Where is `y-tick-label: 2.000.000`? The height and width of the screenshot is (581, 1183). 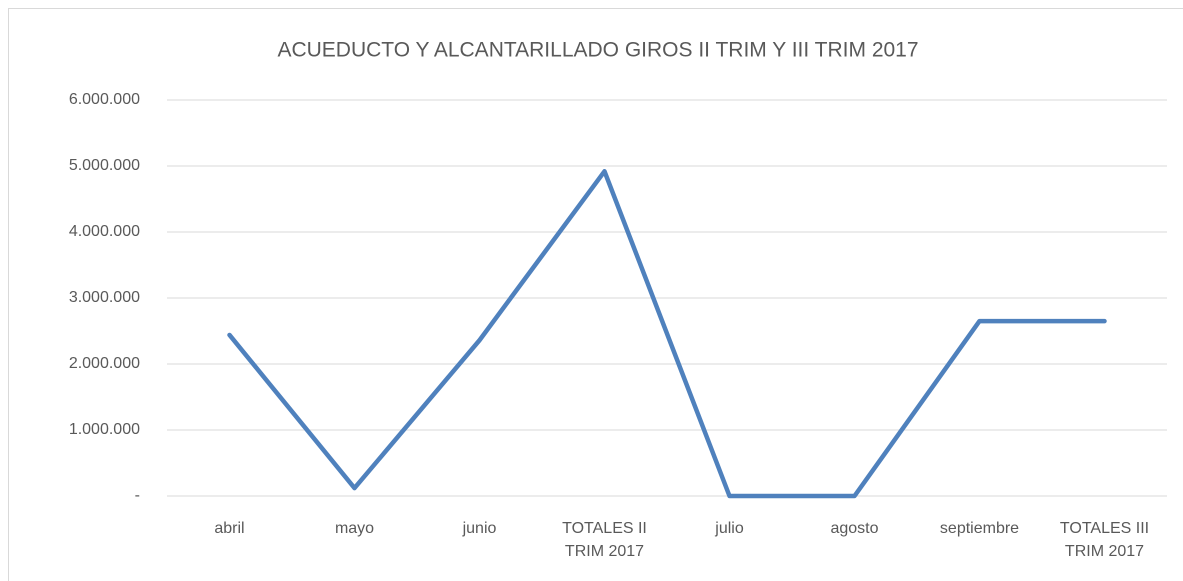
y-tick-label: 2.000.000 is located at coordinates (104, 363).